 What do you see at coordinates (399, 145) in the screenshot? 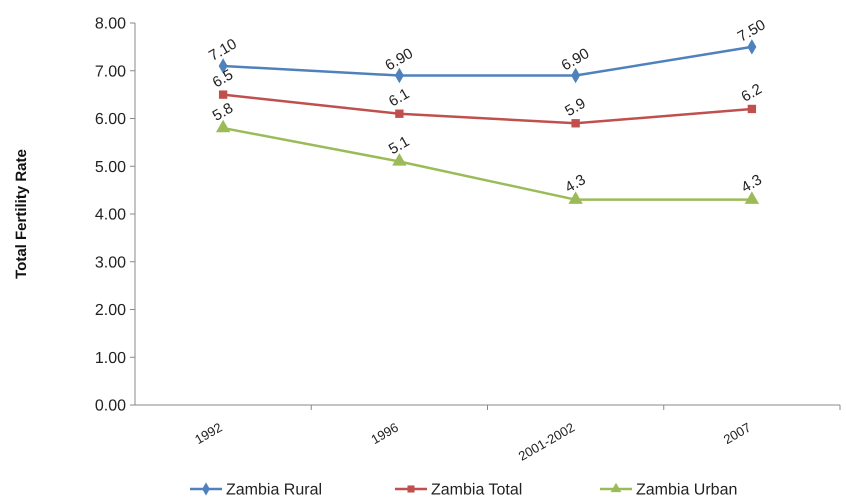
I see `data-label: 5.1` at bounding box center [399, 145].